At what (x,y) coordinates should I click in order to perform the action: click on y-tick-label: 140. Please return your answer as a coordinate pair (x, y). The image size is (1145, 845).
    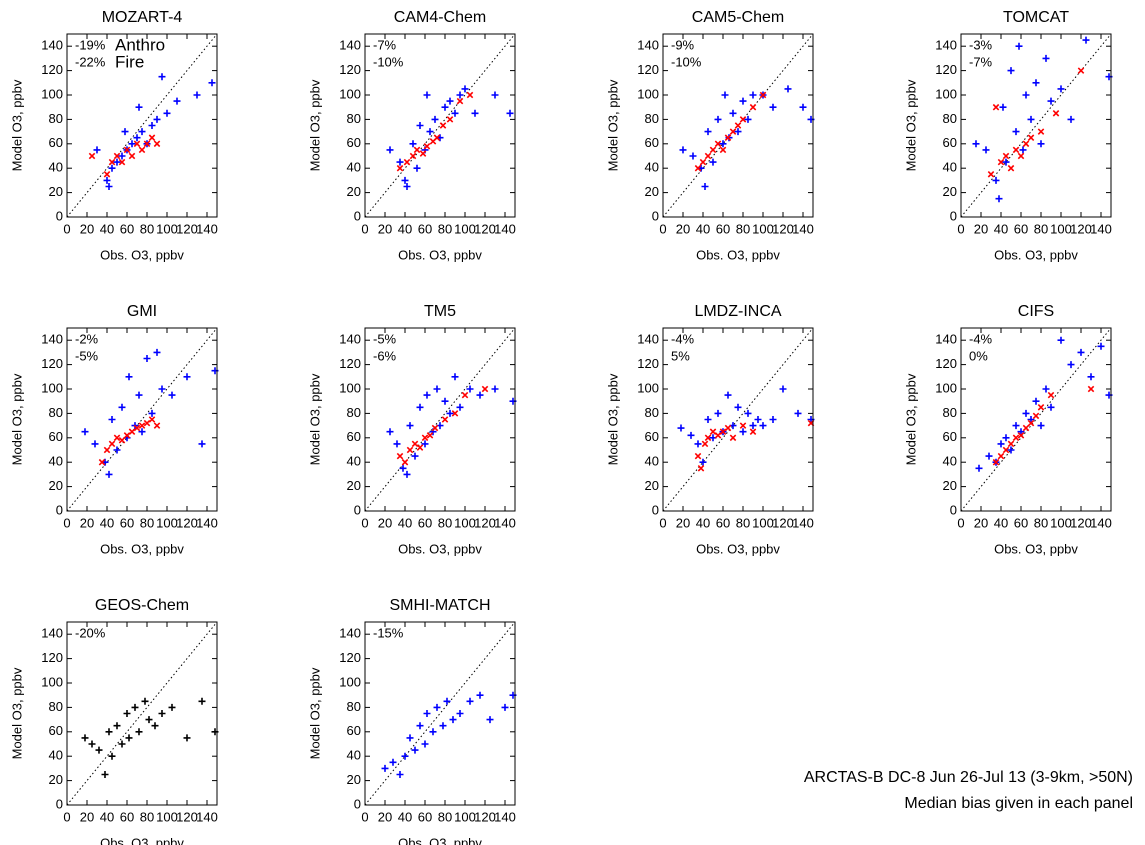
    Looking at the image, I should click on (52, 633).